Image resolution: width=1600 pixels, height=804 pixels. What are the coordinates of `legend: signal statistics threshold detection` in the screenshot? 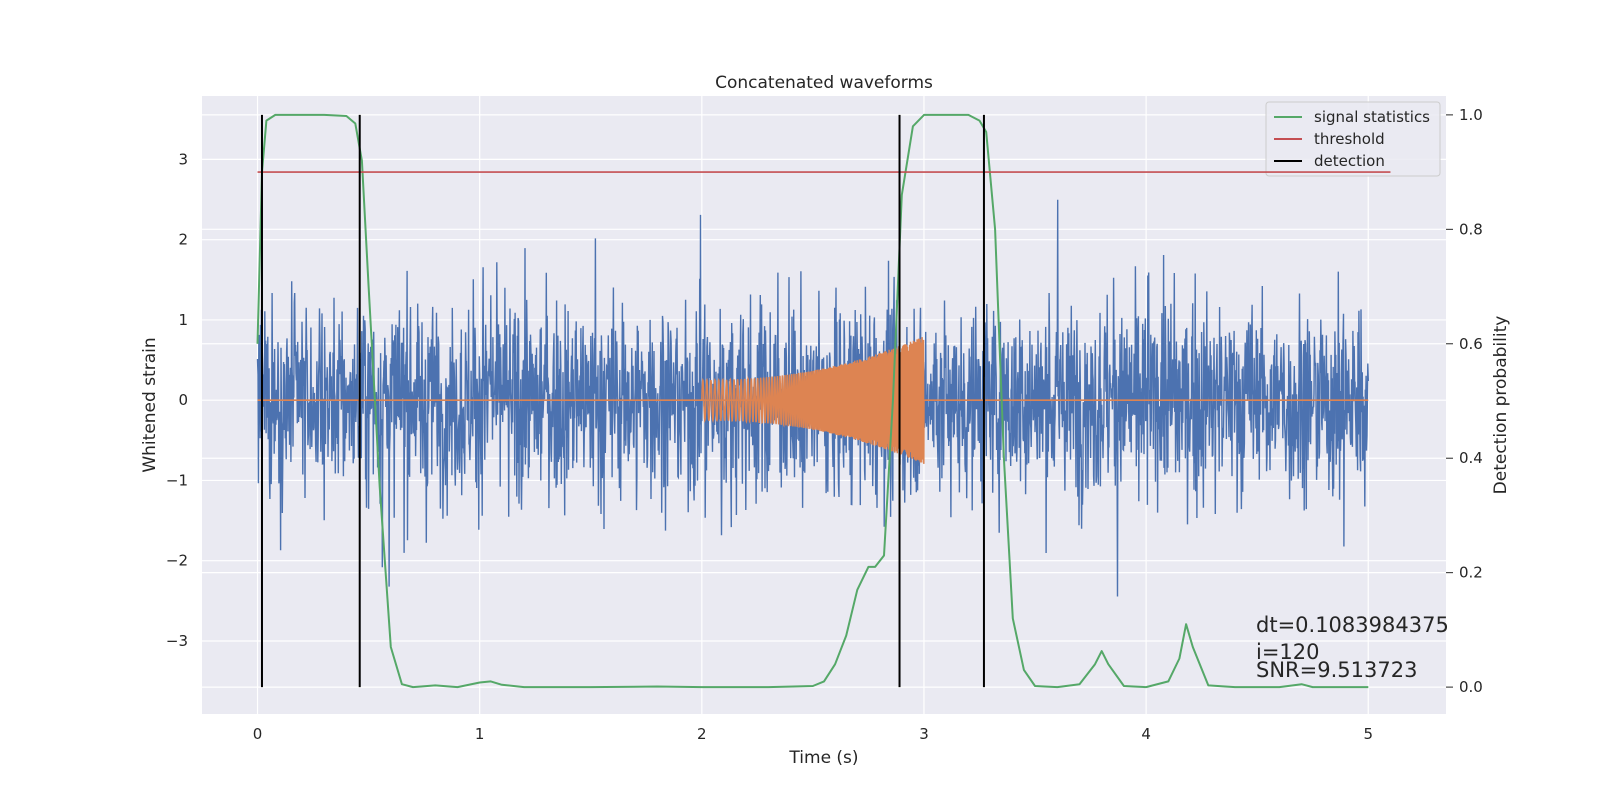 It's located at (1353, 139).